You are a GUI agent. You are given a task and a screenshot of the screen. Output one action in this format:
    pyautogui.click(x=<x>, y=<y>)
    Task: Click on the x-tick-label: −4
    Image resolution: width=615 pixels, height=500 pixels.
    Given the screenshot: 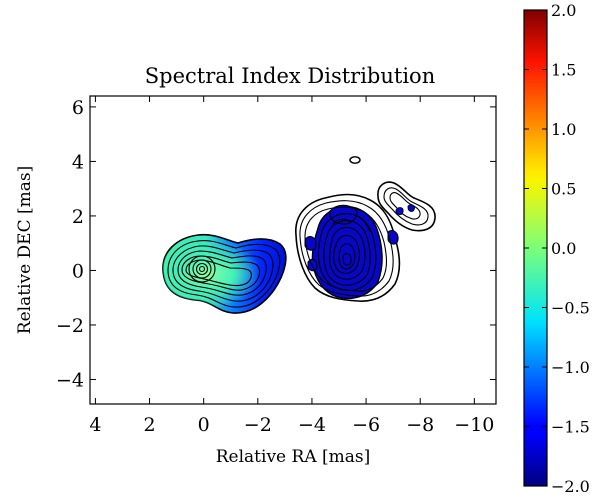 What is the action you would take?
    pyautogui.click(x=312, y=425)
    